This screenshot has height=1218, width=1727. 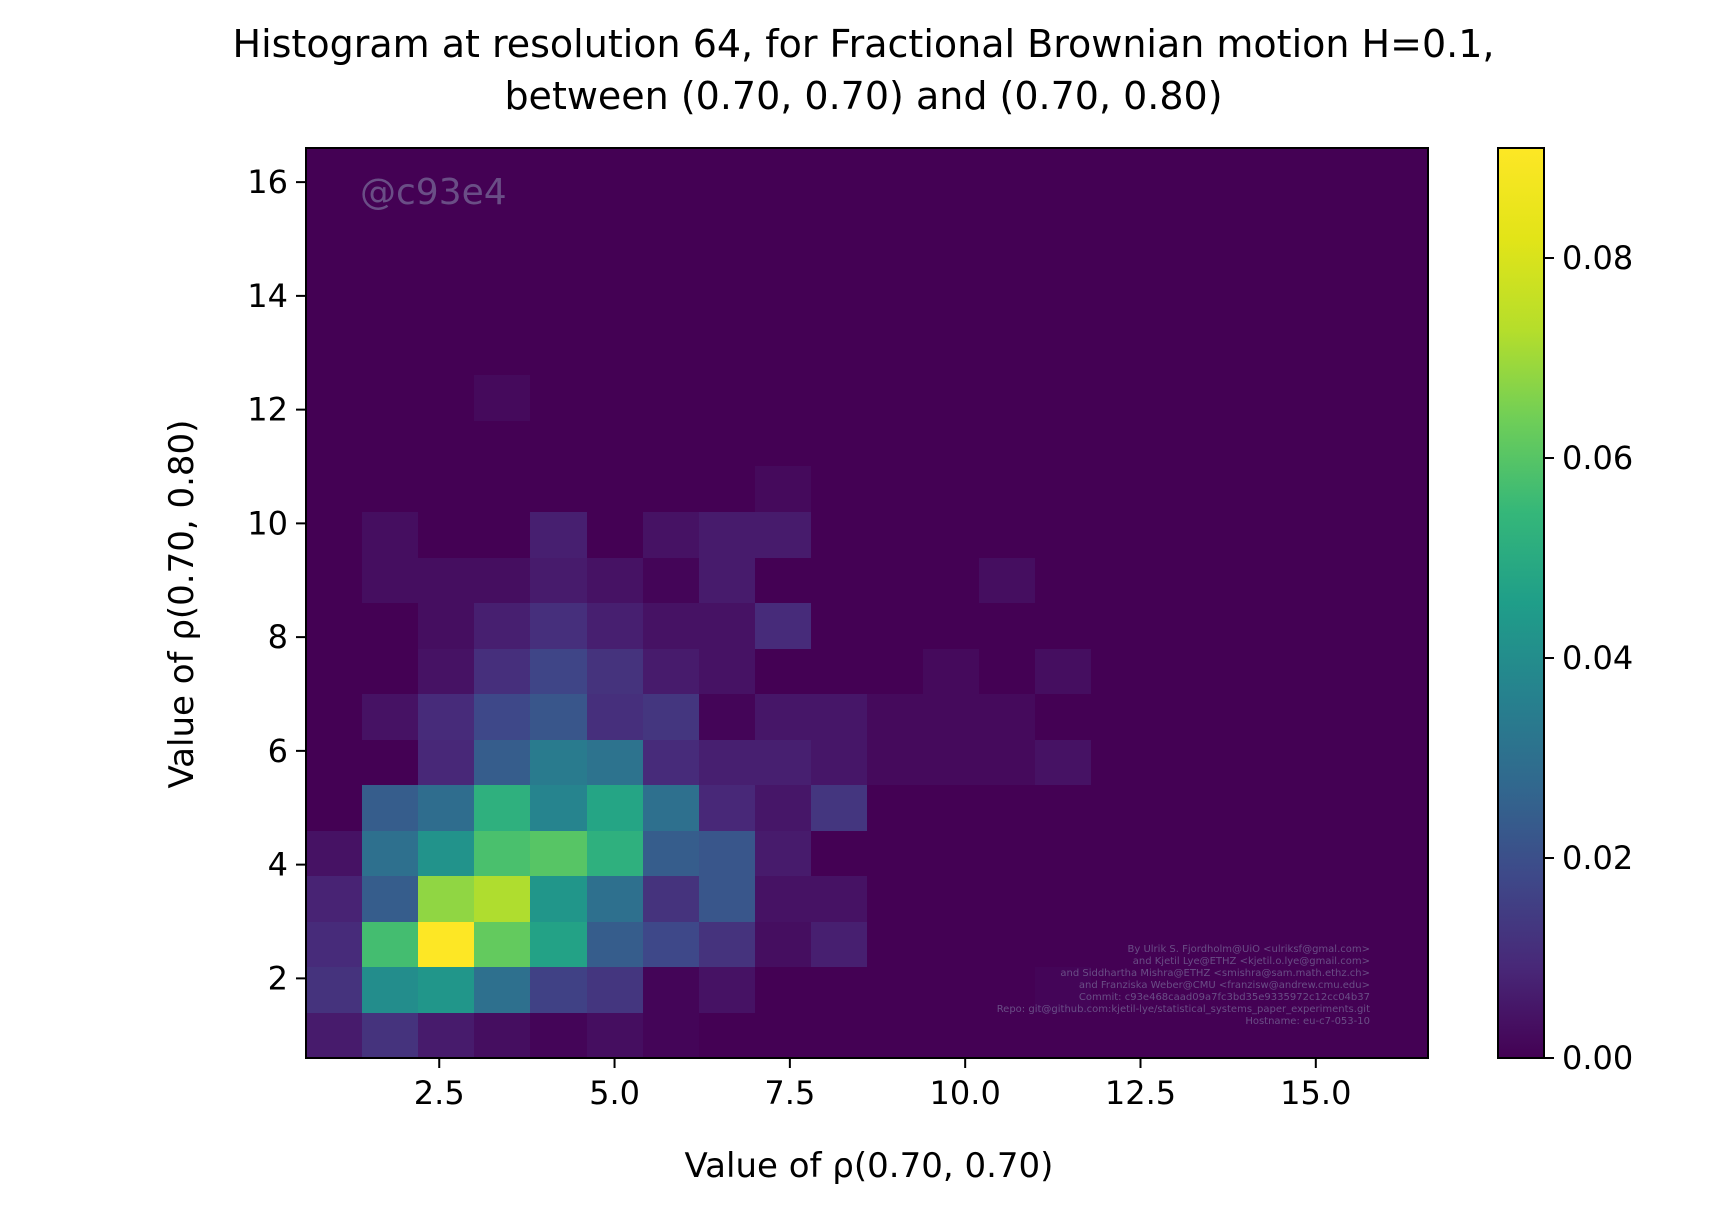 What do you see at coordinates (278, 751) in the screenshot?
I see `y-tick-label: 6` at bounding box center [278, 751].